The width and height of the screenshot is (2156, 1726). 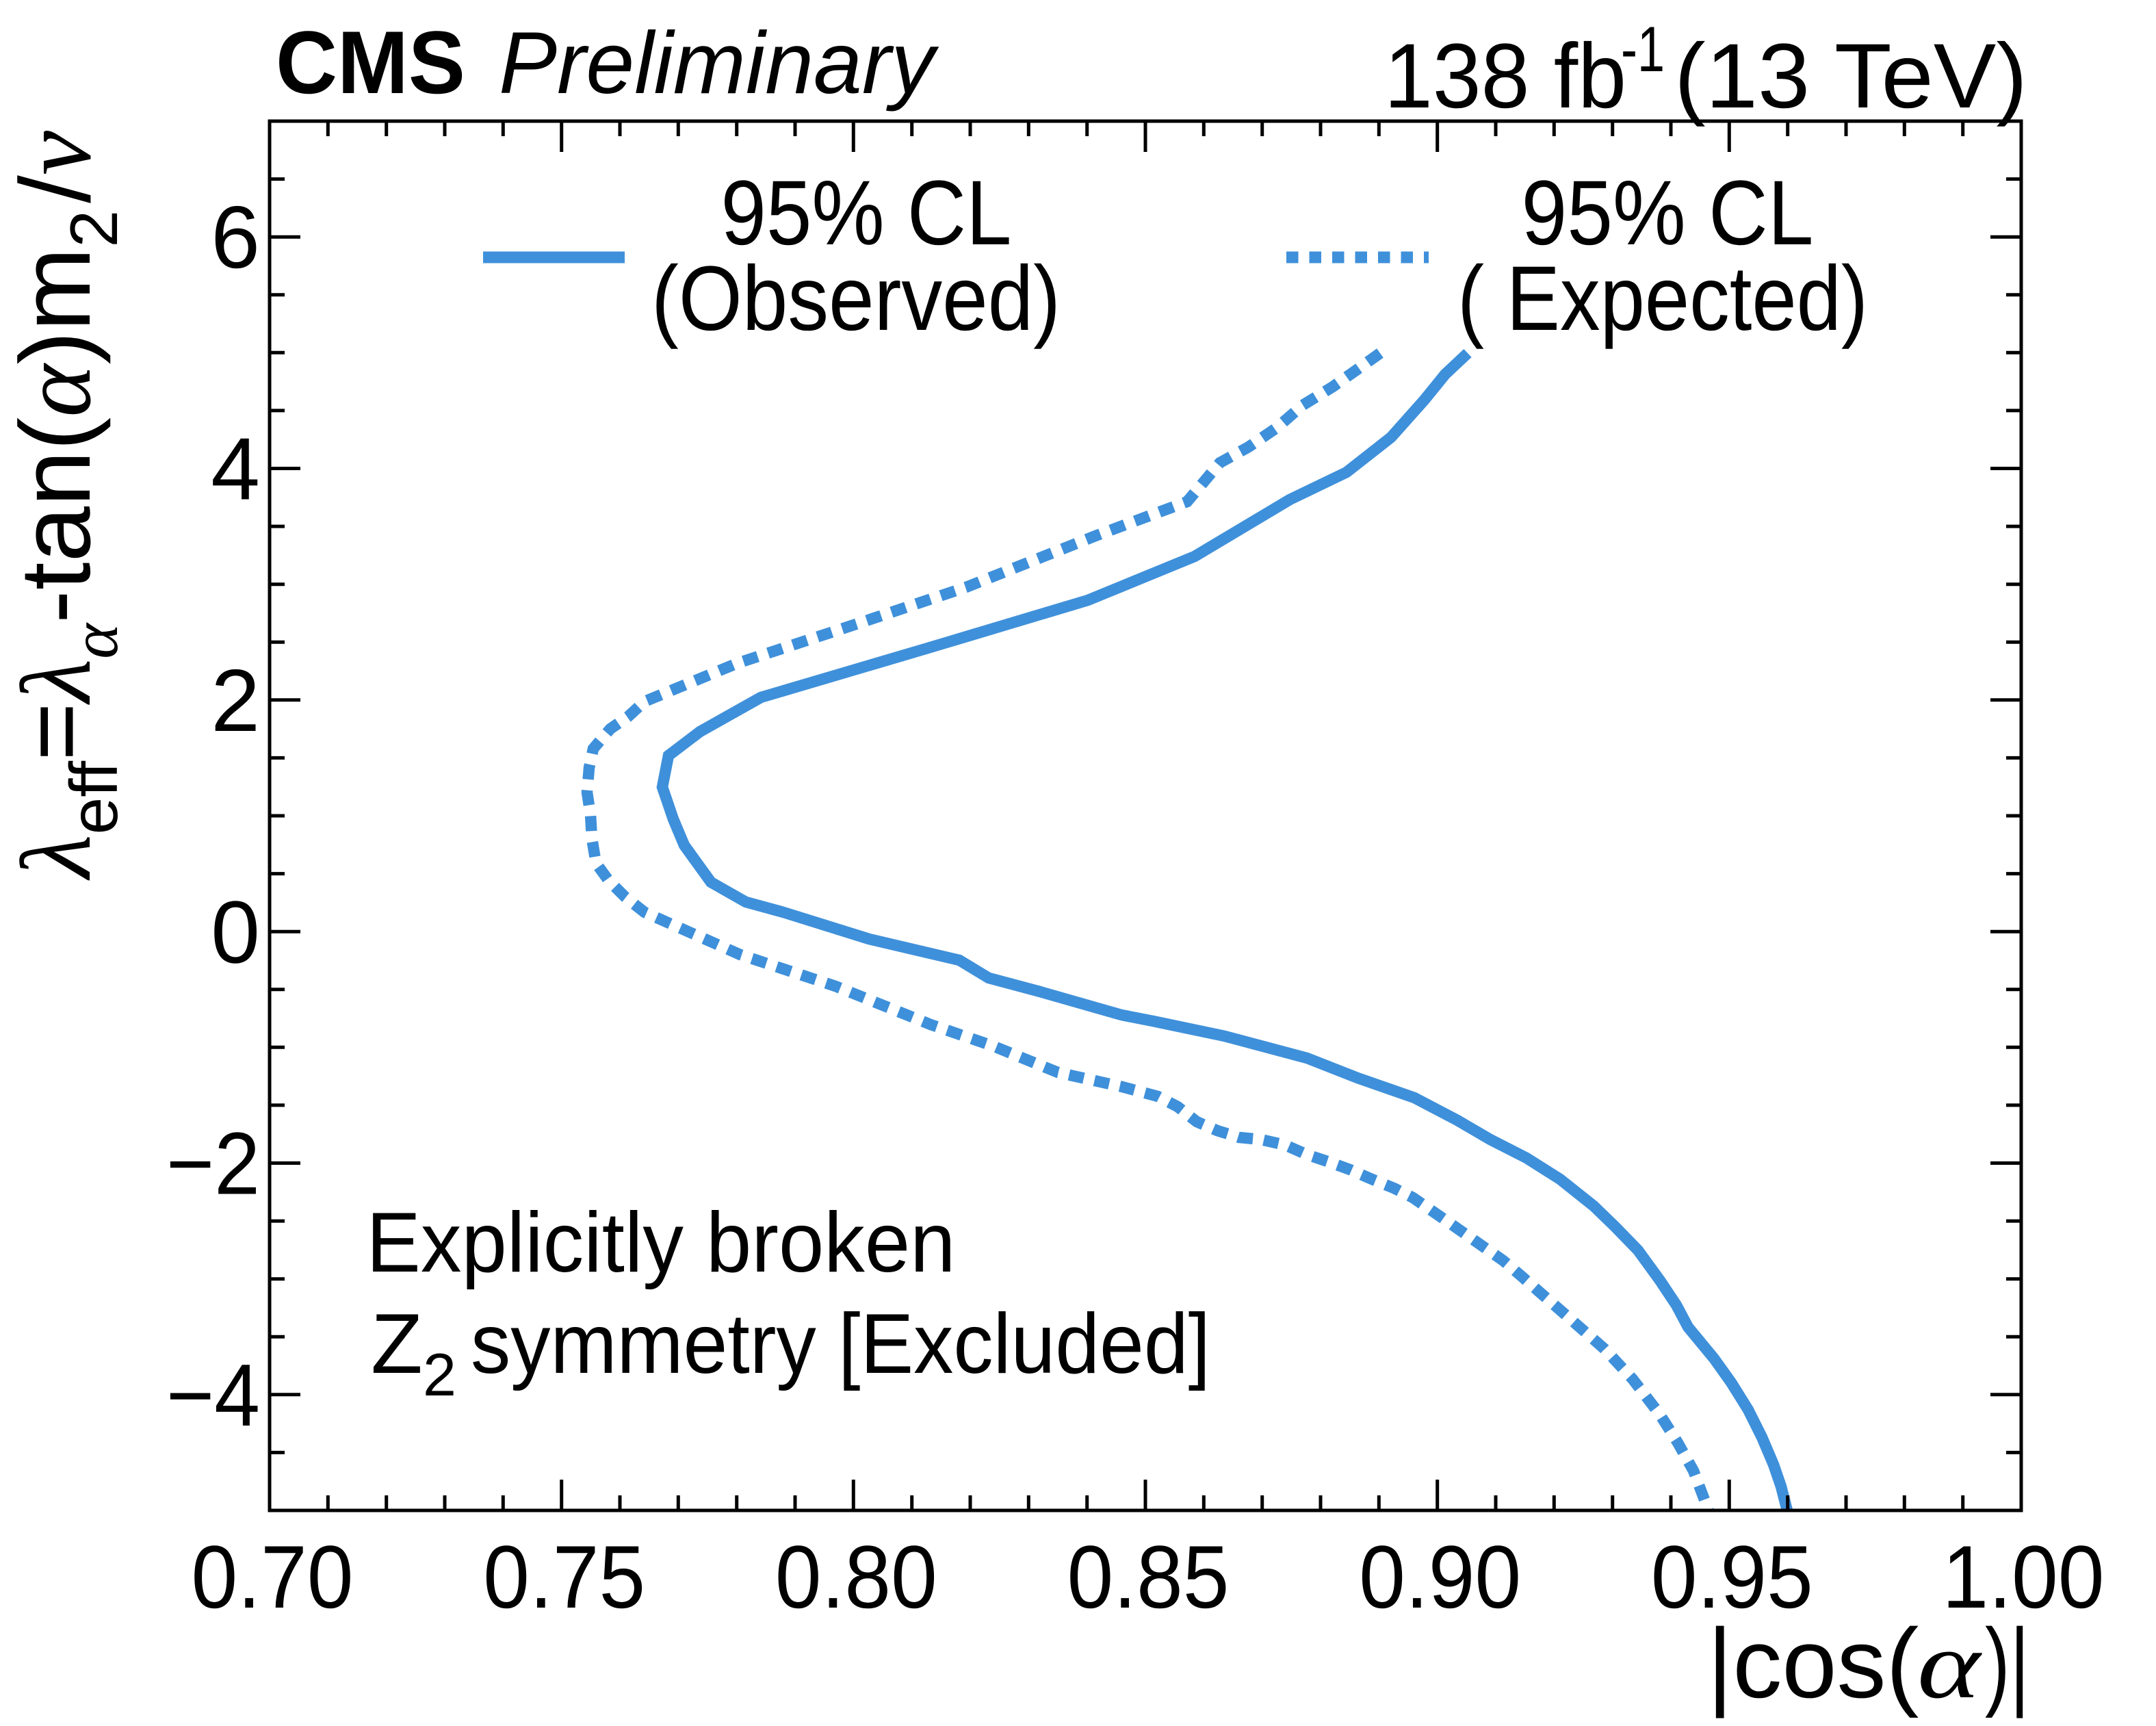 I want to click on svg-text: 0.95, so click(x=1732, y=1577).